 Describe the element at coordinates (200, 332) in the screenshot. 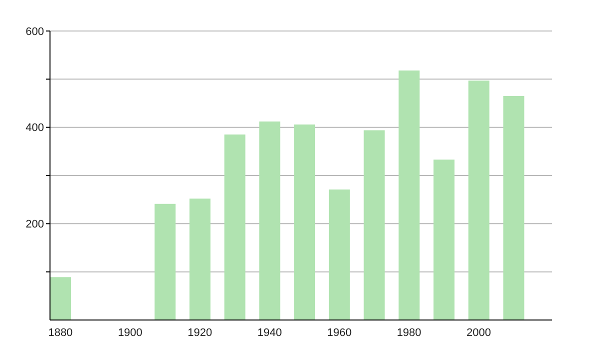

I see `x-tick-label: 1920` at that location.